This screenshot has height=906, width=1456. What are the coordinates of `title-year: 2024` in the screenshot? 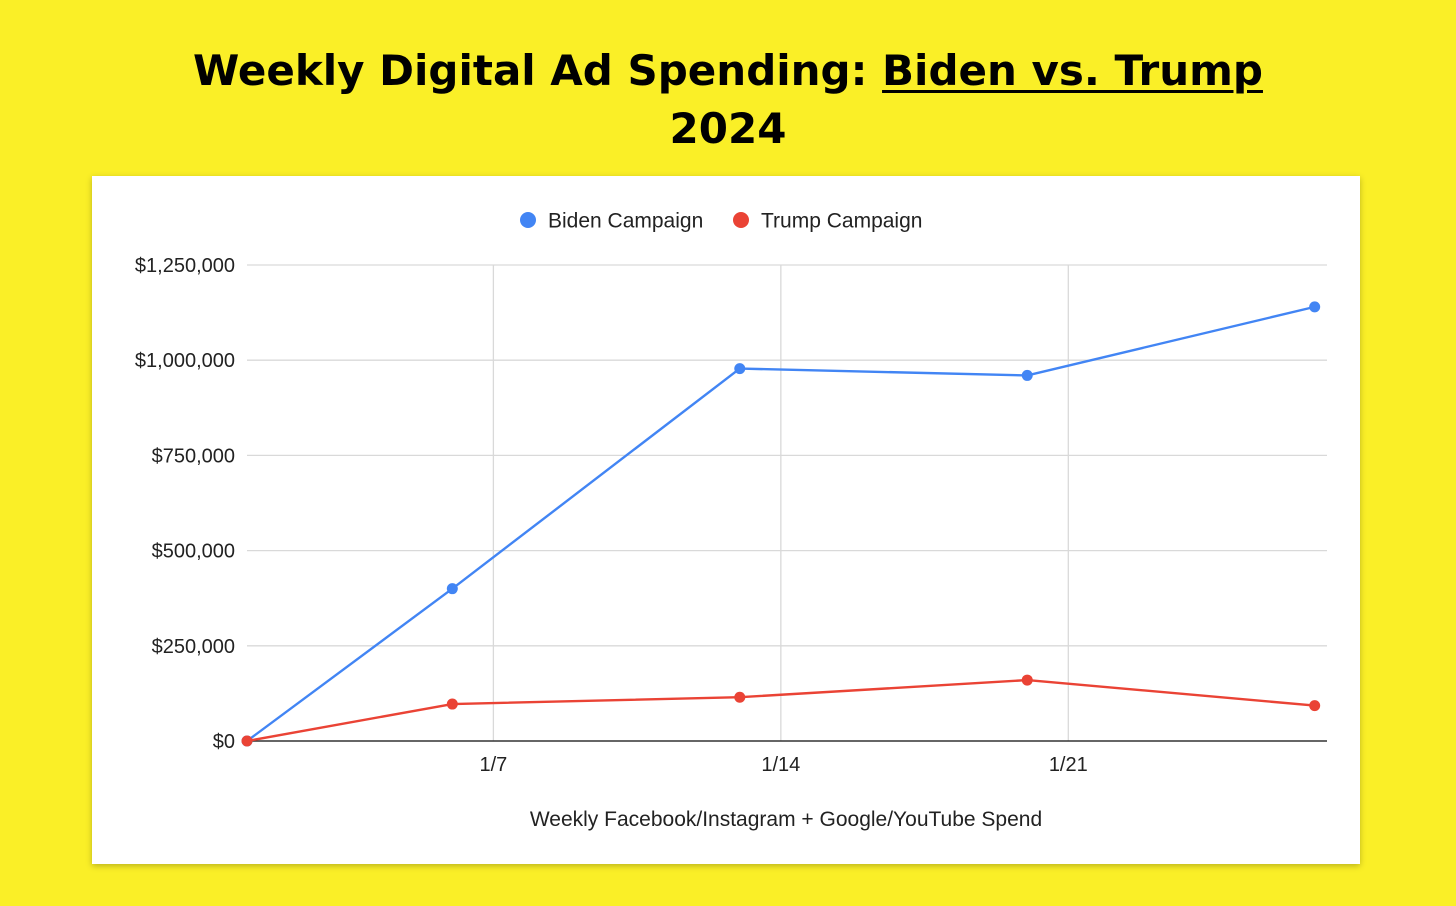 It's located at (728, 128).